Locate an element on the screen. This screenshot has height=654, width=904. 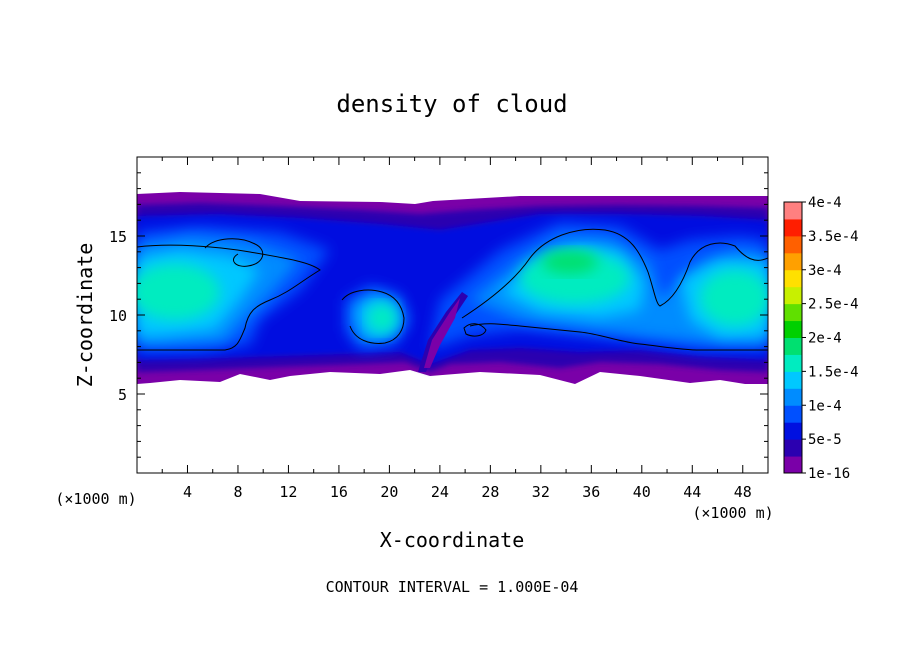
x-unit-label: (×1000 m) is located at coordinates (732, 513).